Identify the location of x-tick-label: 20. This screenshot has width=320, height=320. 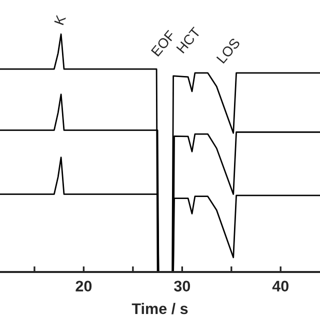
(84, 286).